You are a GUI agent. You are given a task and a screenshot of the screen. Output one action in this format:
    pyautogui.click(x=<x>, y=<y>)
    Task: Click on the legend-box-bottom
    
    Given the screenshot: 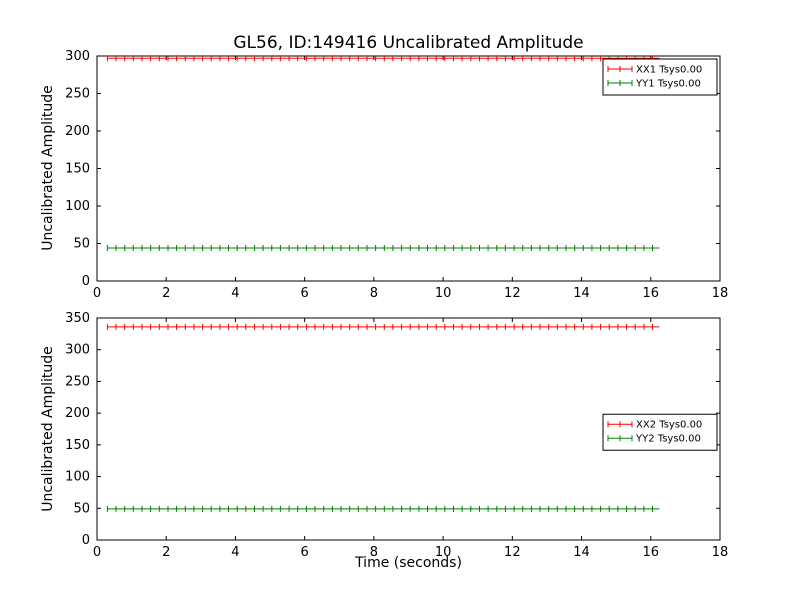 What is the action you would take?
    pyautogui.click(x=660, y=432)
    